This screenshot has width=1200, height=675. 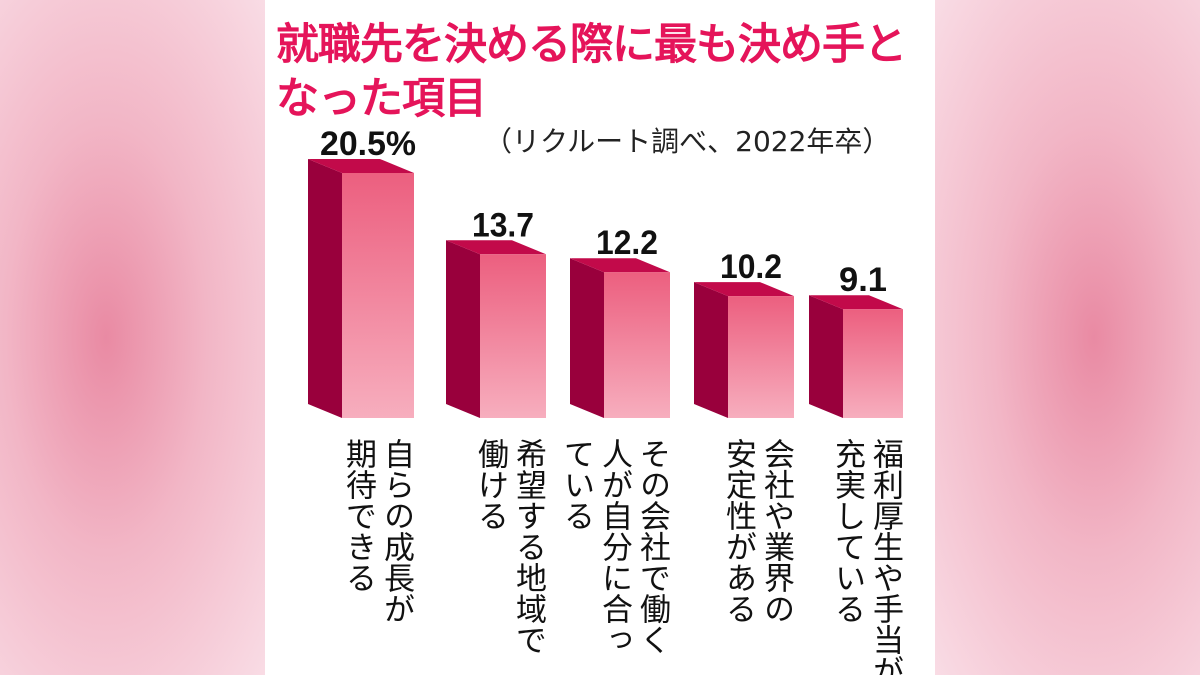 I want to click on category-label-line: 人が自分に合っ, so click(x=614, y=546).